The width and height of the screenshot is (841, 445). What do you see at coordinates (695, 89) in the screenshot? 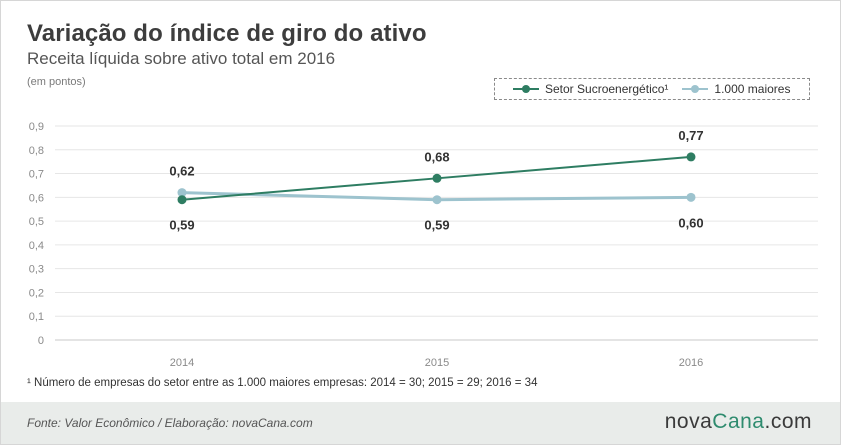
I see `legend-swatch-top1000` at bounding box center [695, 89].